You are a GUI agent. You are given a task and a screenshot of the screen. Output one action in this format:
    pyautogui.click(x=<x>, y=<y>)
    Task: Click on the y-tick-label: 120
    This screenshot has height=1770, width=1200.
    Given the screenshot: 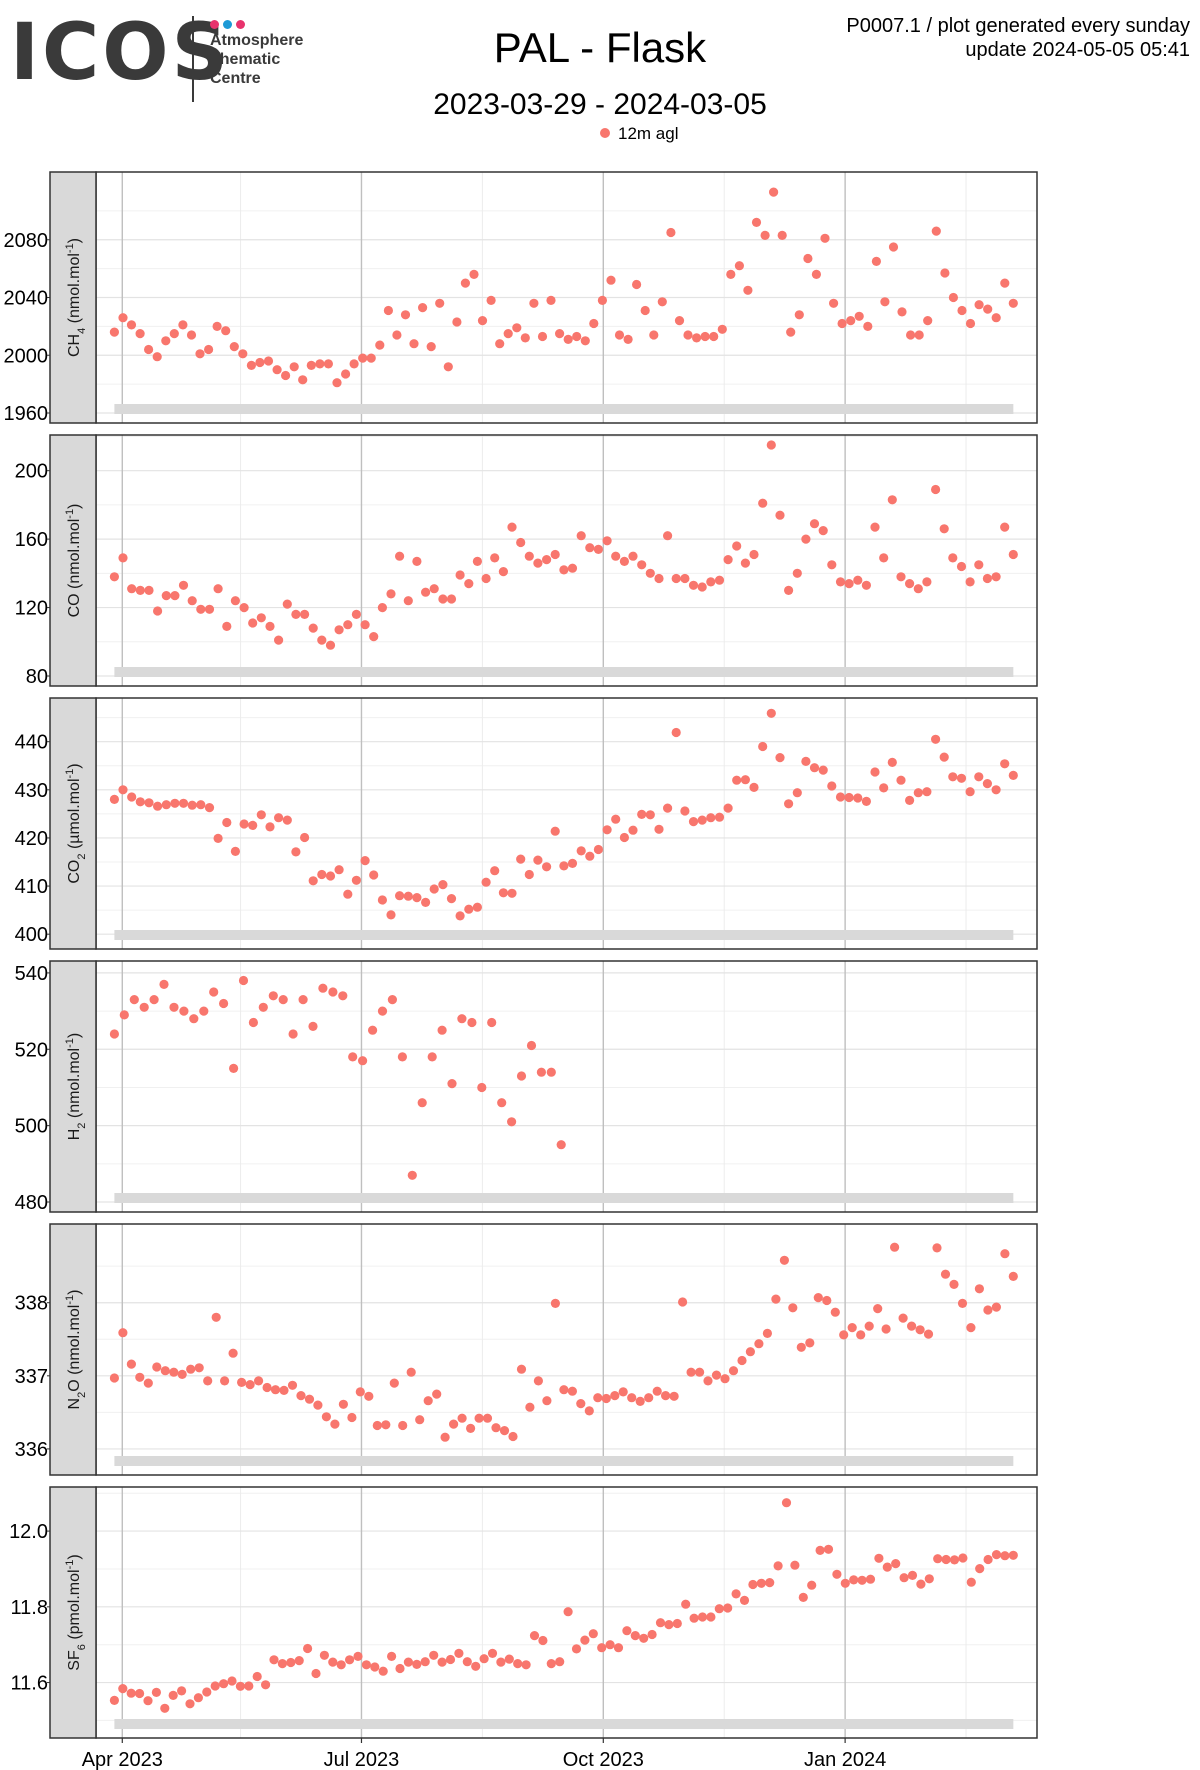 What is the action you would take?
    pyautogui.click(x=31, y=609)
    